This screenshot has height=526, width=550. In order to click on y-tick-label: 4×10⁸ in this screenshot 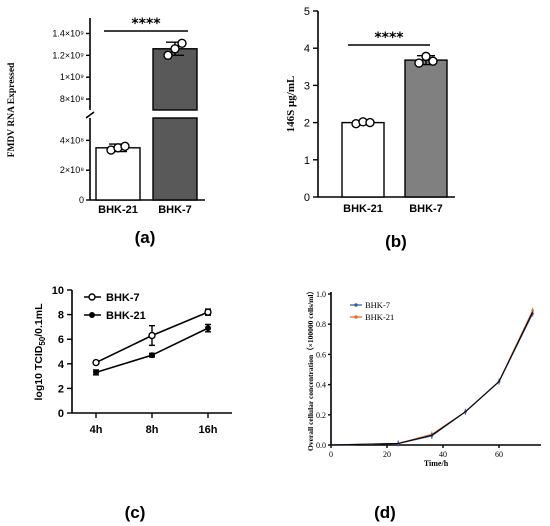, I will do `click(72, 140)`.